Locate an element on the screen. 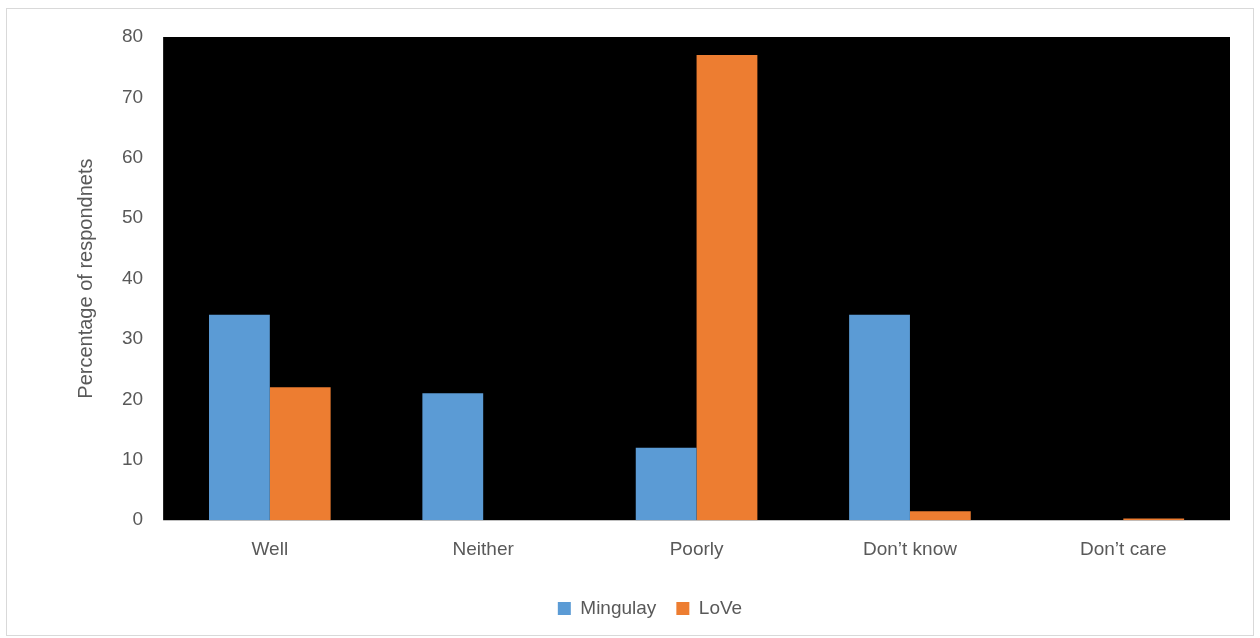 This screenshot has height=638, width=1260. x-tick-label: Poorly is located at coordinates (696, 548).